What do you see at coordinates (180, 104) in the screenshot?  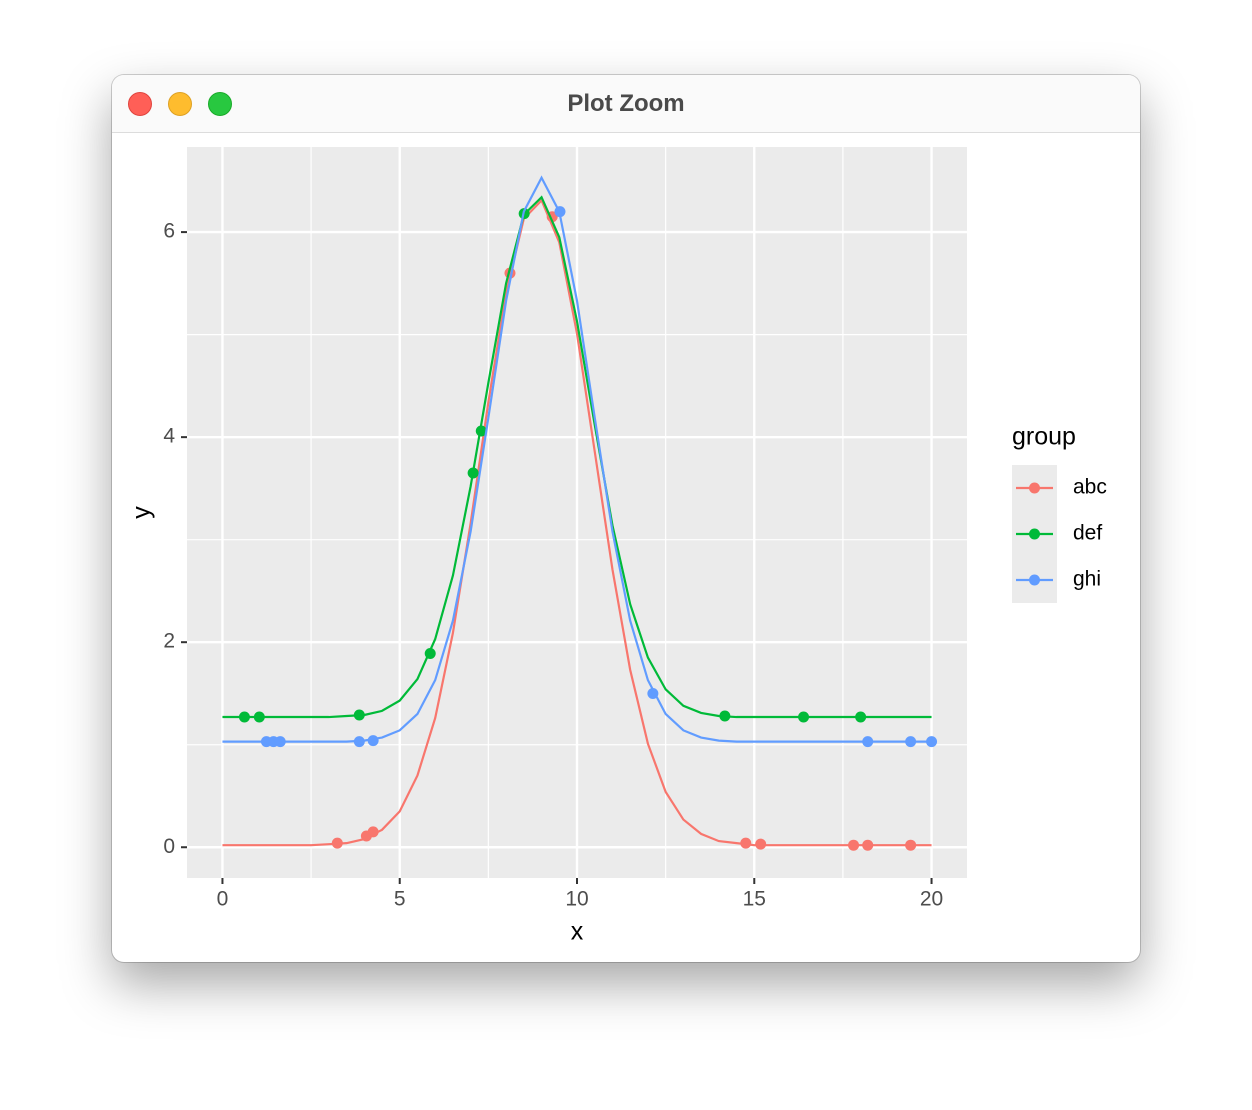 I see `minimize-button` at bounding box center [180, 104].